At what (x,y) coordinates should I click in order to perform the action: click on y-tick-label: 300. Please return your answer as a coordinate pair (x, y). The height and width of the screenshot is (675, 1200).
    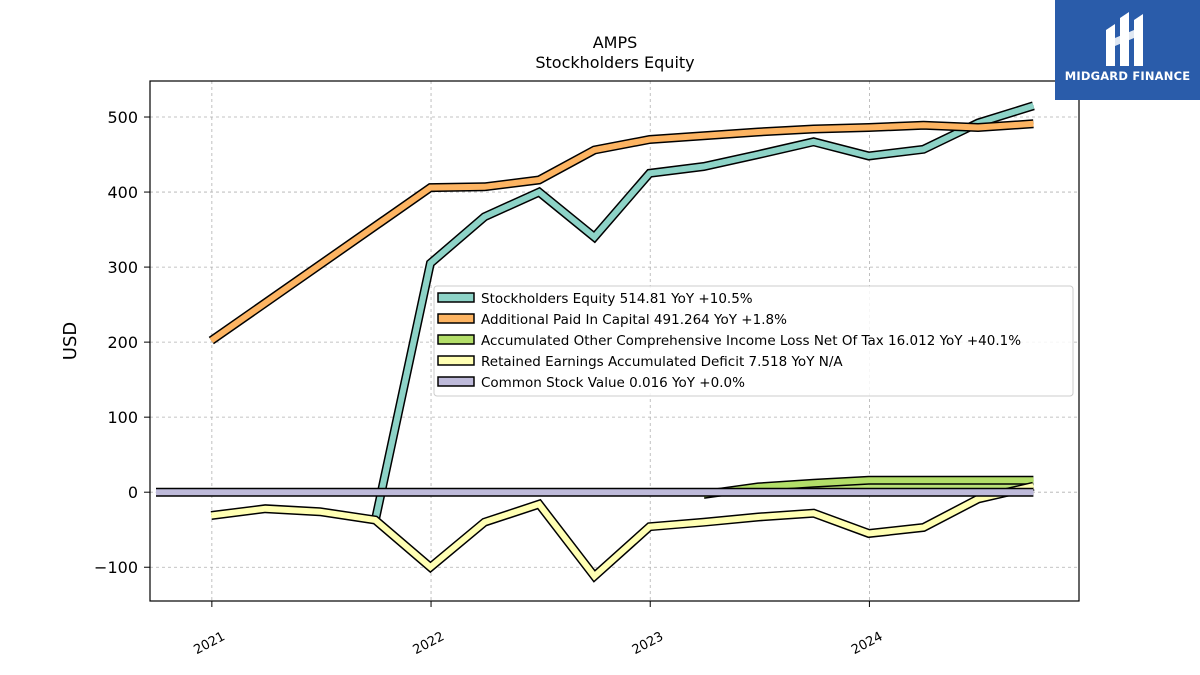
    Looking at the image, I should click on (122, 267).